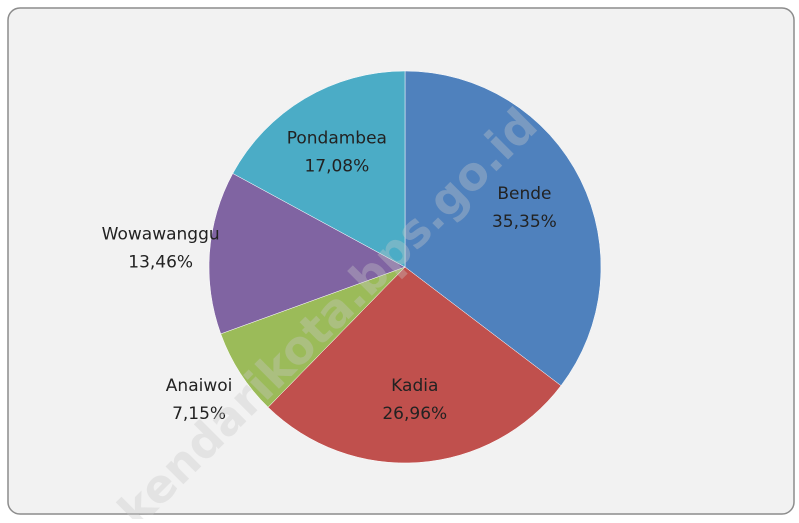 The height and width of the screenshot is (523, 799). I want to click on slice-value: 26,96%, so click(414, 414).